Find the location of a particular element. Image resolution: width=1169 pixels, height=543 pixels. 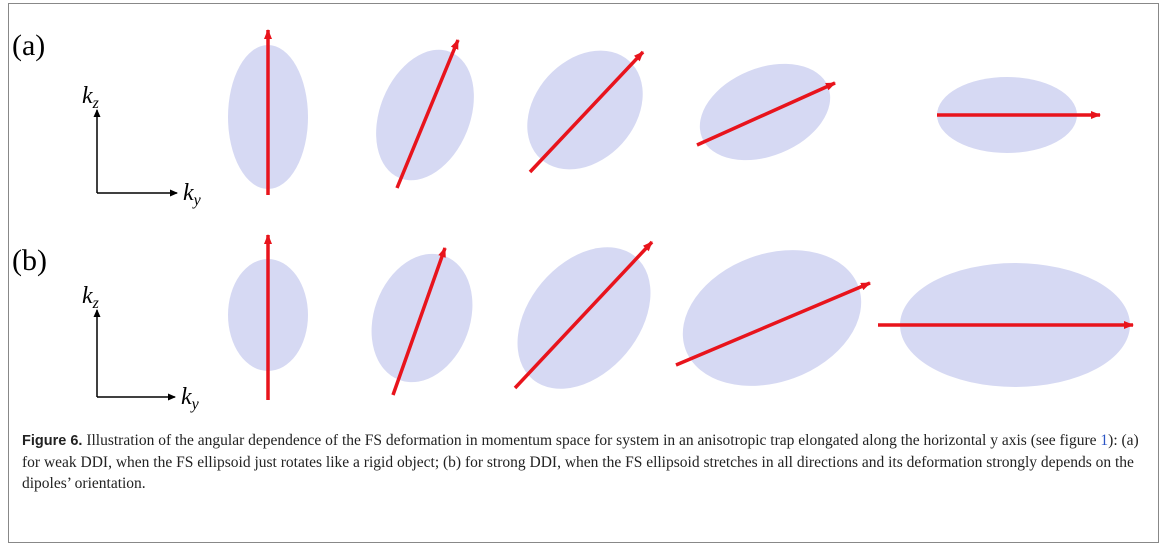

figure-ref: 1 is located at coordinates (1104, 440).